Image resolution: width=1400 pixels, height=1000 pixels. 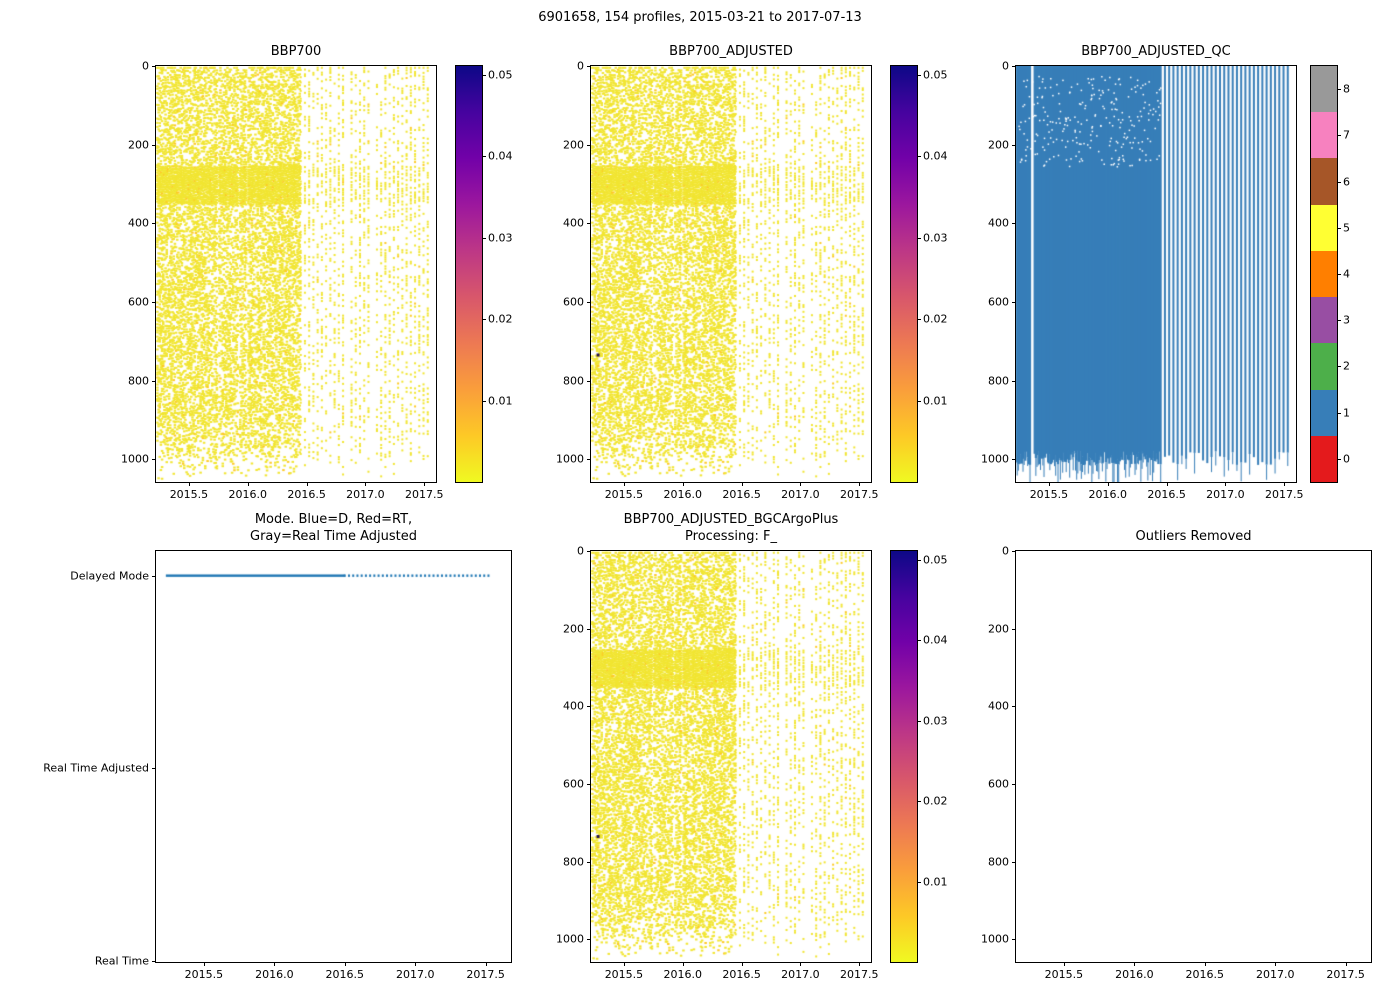 I want to click on colorbar-bbp700-adjusted: 0.01 0.02 0.03 0.04 0.05, so click(x=919, y=274).